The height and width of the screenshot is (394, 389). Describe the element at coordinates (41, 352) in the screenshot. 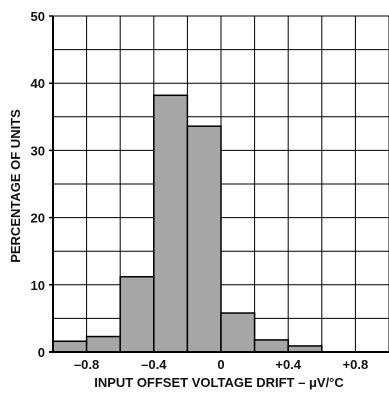

I see `y-tick-label: 0` at that location.